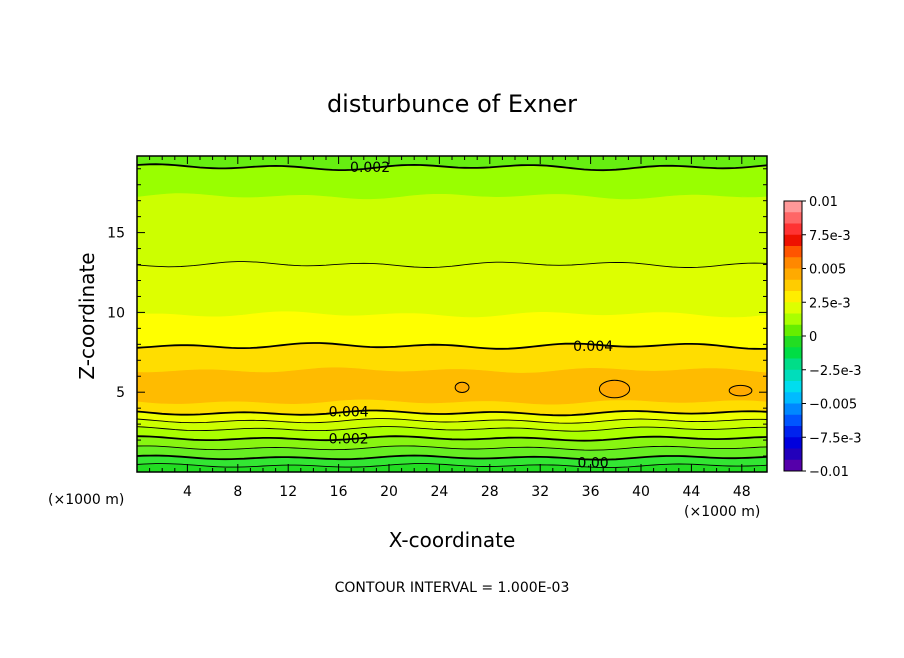 This screenshot has width=904, height=658. I want to click on colorbar-label-7: −7.5e-3, so click(835, 438).